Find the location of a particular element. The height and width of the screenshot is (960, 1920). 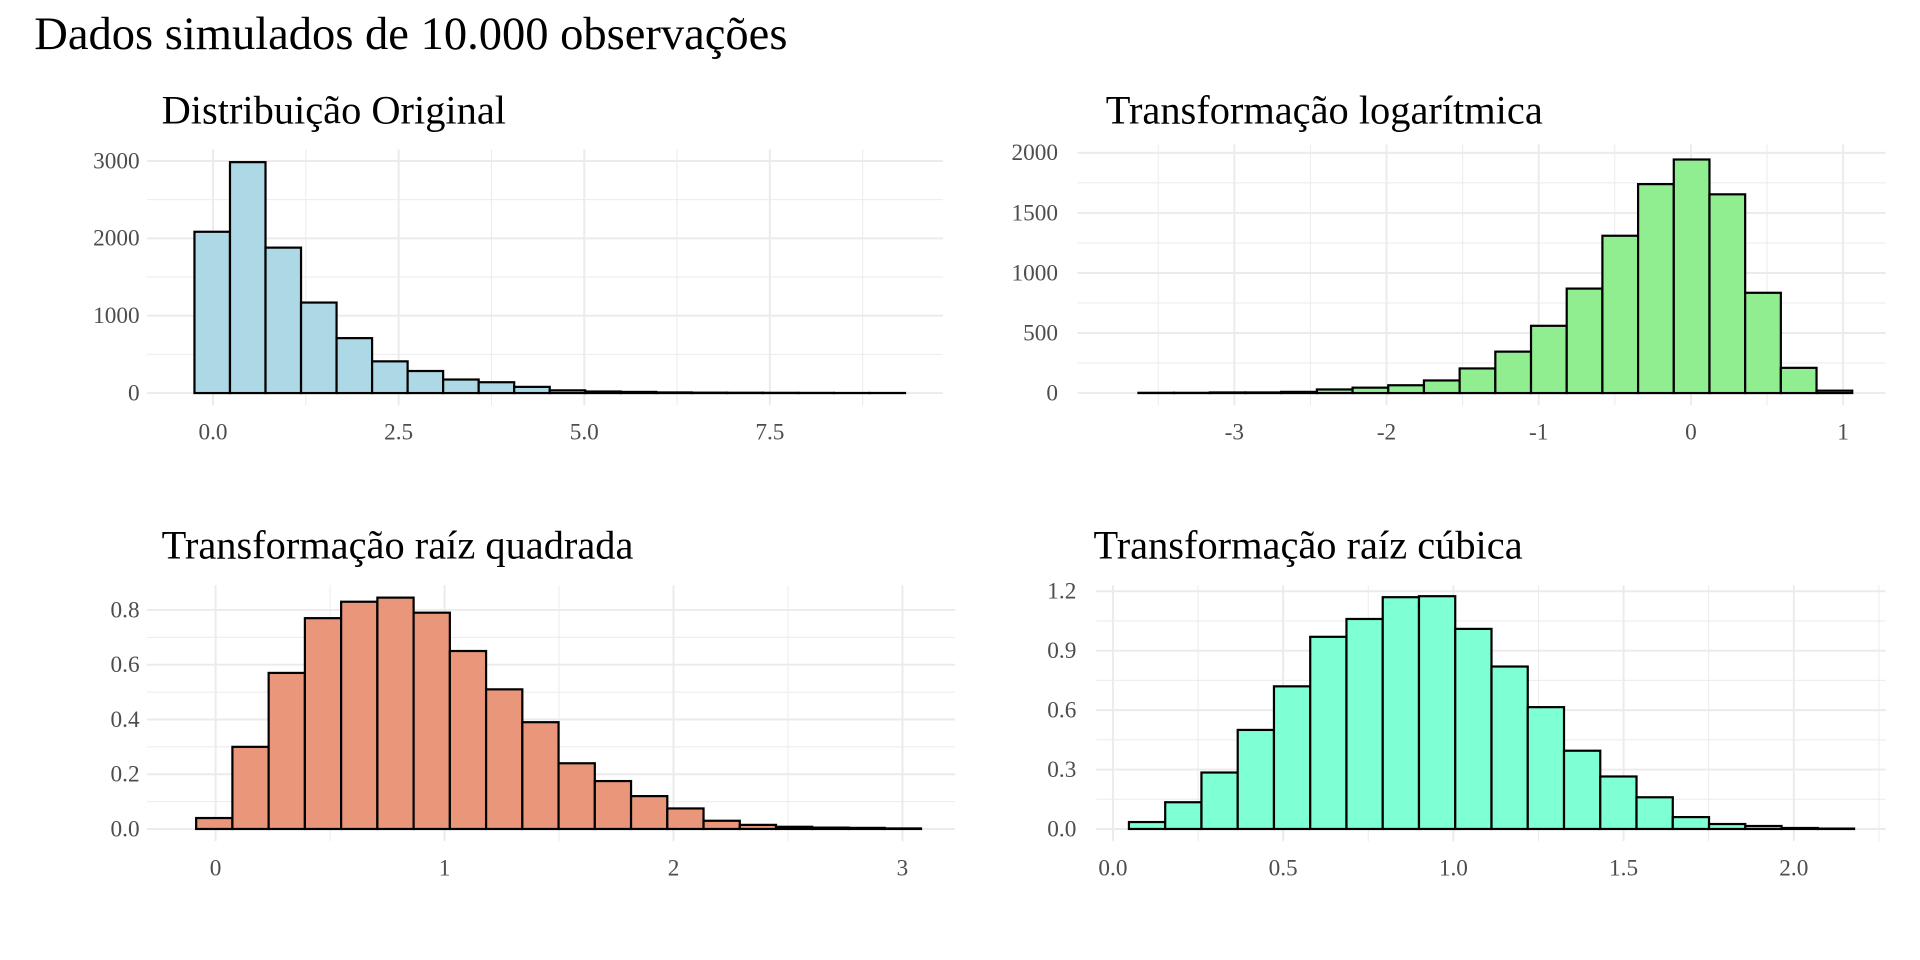

y-tick-label: 1500 is located at coordinates (1034, 213).